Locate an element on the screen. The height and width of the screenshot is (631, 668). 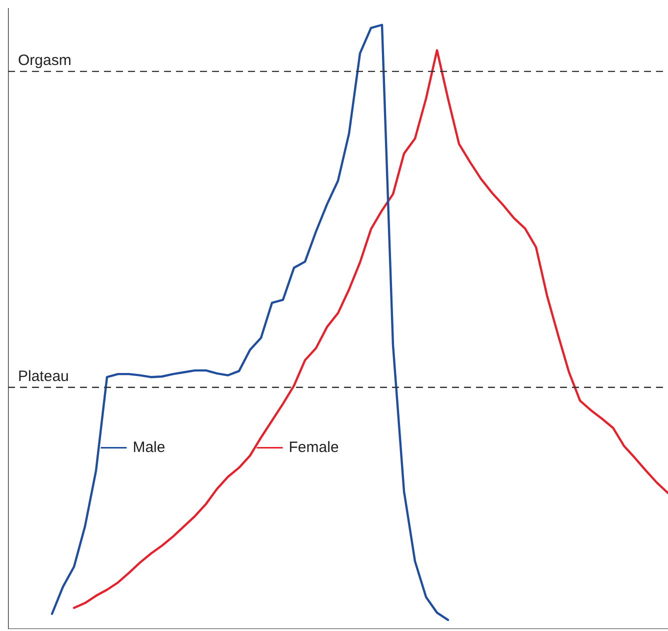
ref-line-label: Plateau is located at coordinates (43, 377).